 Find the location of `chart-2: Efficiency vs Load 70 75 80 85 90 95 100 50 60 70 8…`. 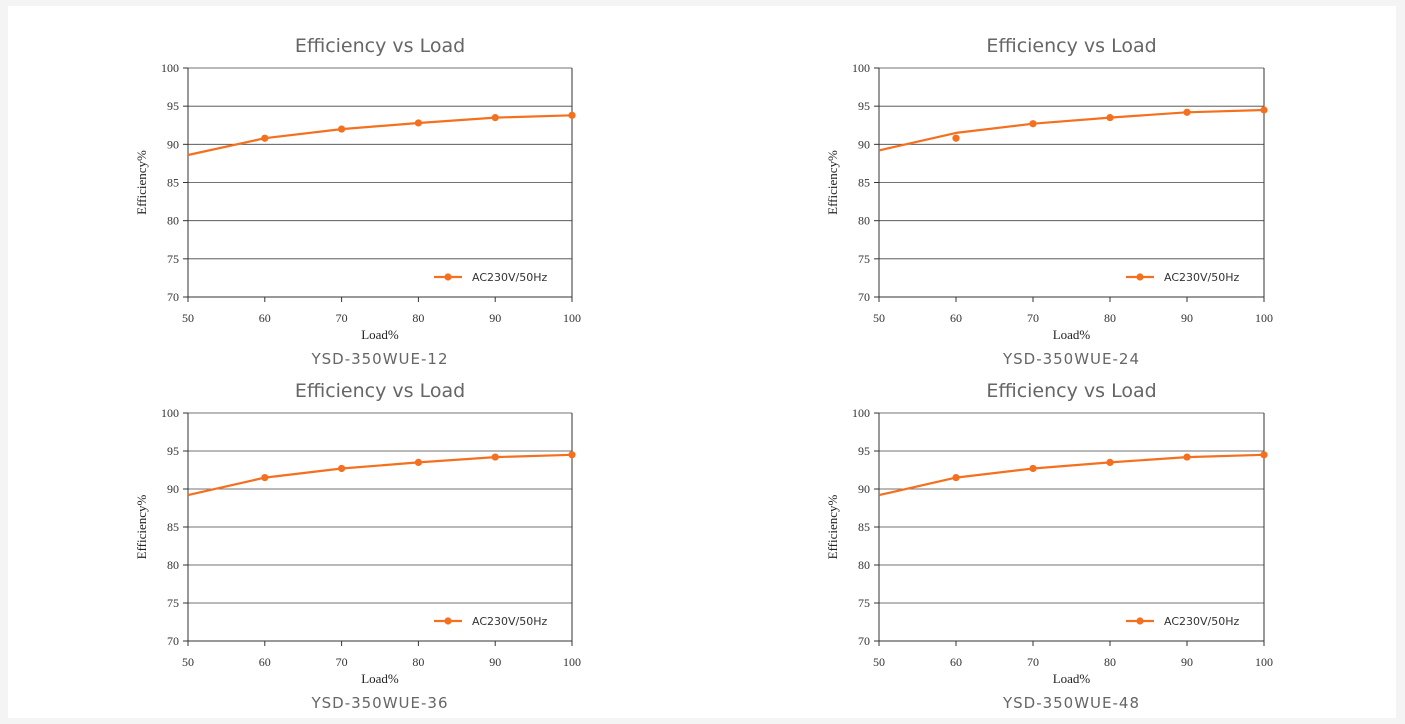

chart-2: Efficiency vs Load 70 75 80 85 90 95 100 50 60 70 8… is located at coordinates (1049, 201).